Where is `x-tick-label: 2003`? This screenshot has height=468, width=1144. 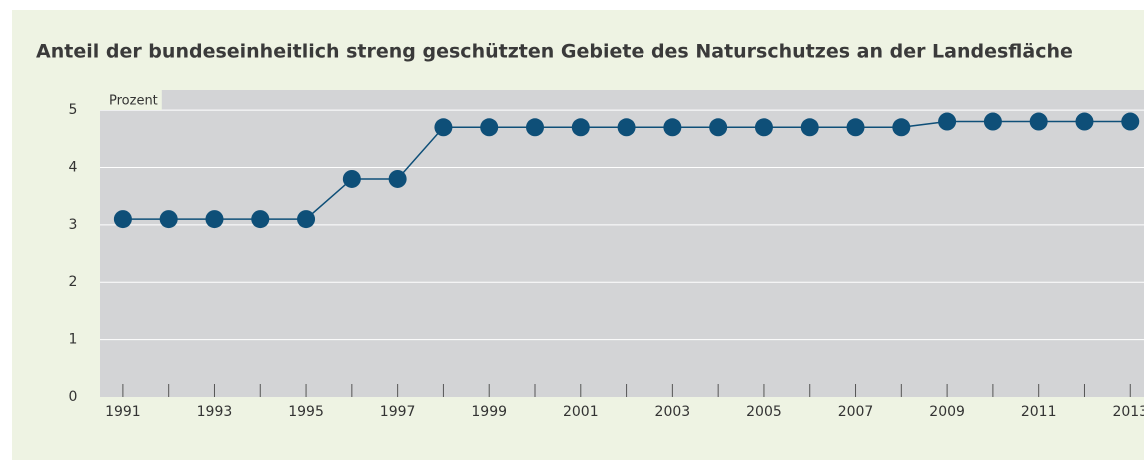
x-tick-label: 2003 is located at coordinates (673, 412).